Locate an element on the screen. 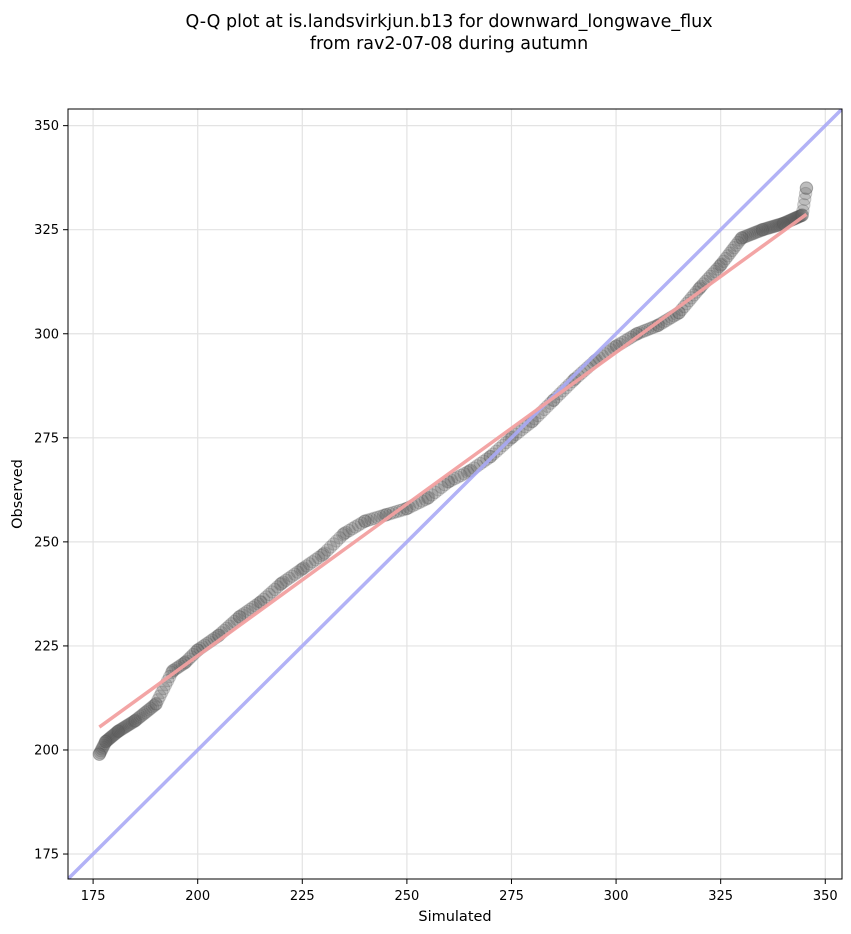 The image size is (851, 934). y-tick-label: 225 is located at coordinates (46, 646).